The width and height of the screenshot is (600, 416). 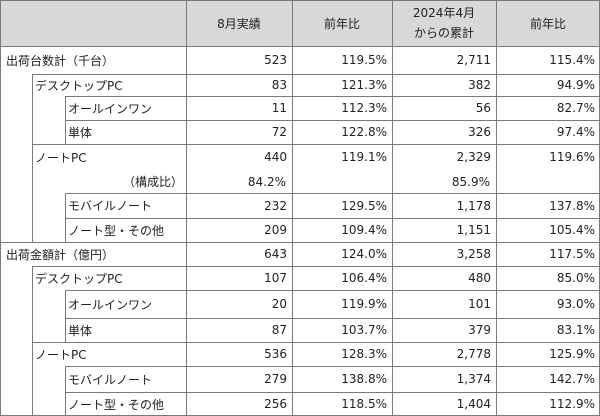 What do you see at coordinates (279, 85) in the screenshot?
I see `cell-monthly: 83` at bounding box center [279, 85].